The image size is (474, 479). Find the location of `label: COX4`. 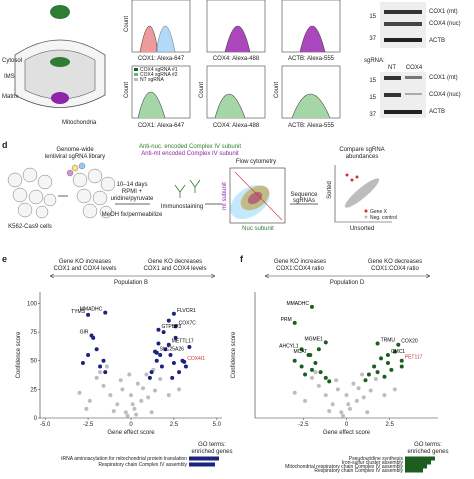

label: COX4 is located at coordinates (414, 68).